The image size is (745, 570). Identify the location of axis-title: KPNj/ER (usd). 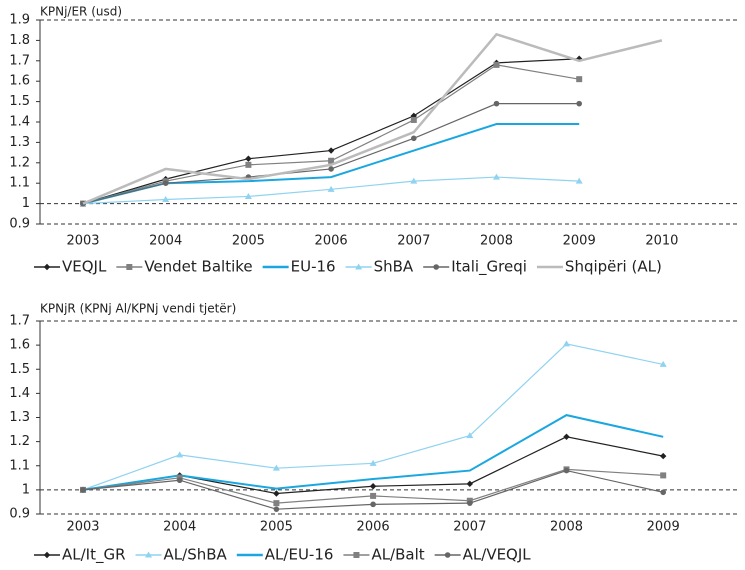
(81, 12).